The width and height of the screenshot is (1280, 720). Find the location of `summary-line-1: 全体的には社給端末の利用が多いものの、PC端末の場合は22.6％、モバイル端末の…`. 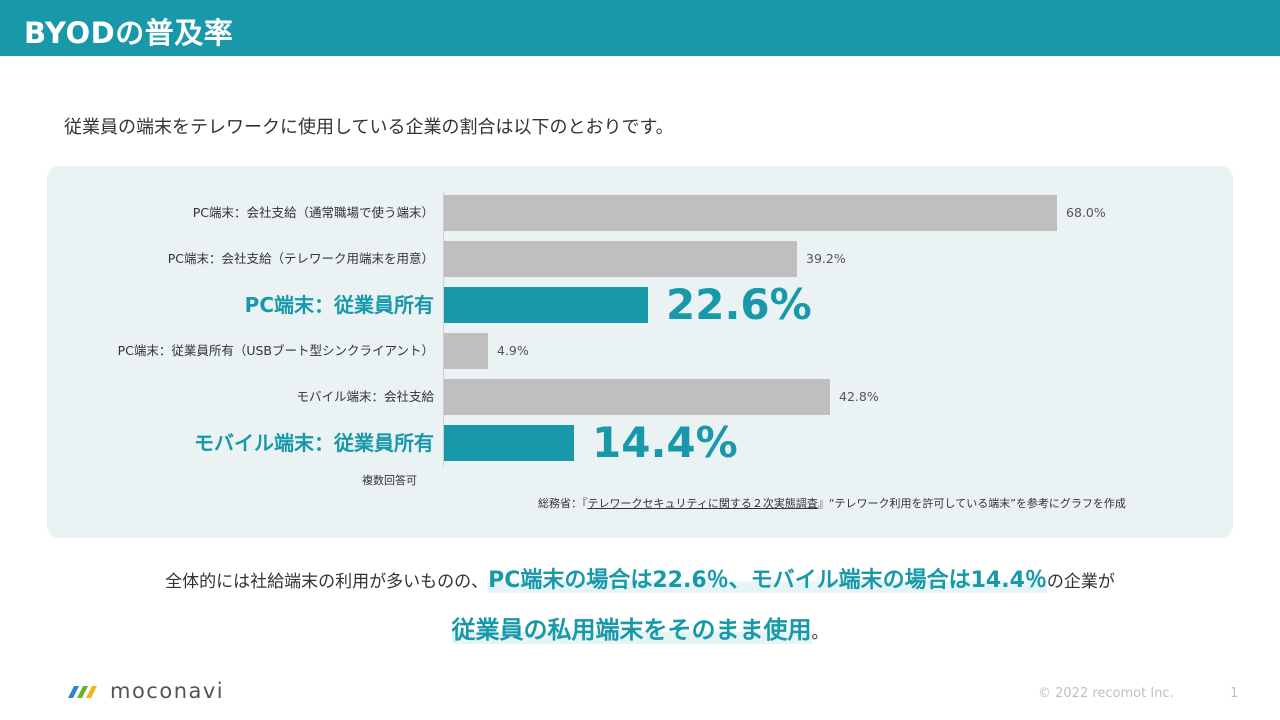

summary-line-1: 全体的には社給端末の利用が多いものの、PC端末の場合は22.6％、モバイル端末の… is located at coordinates (640, 578).